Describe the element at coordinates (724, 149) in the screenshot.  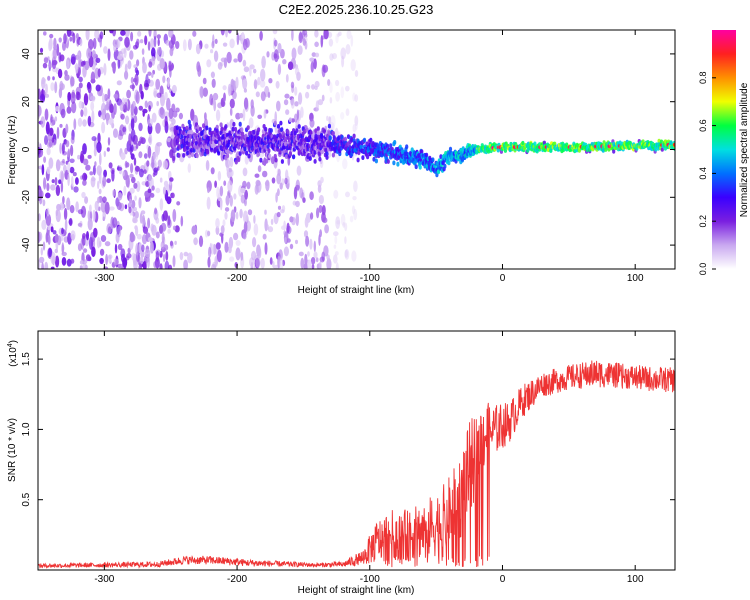
I see `colorbar-gradient` at that location.